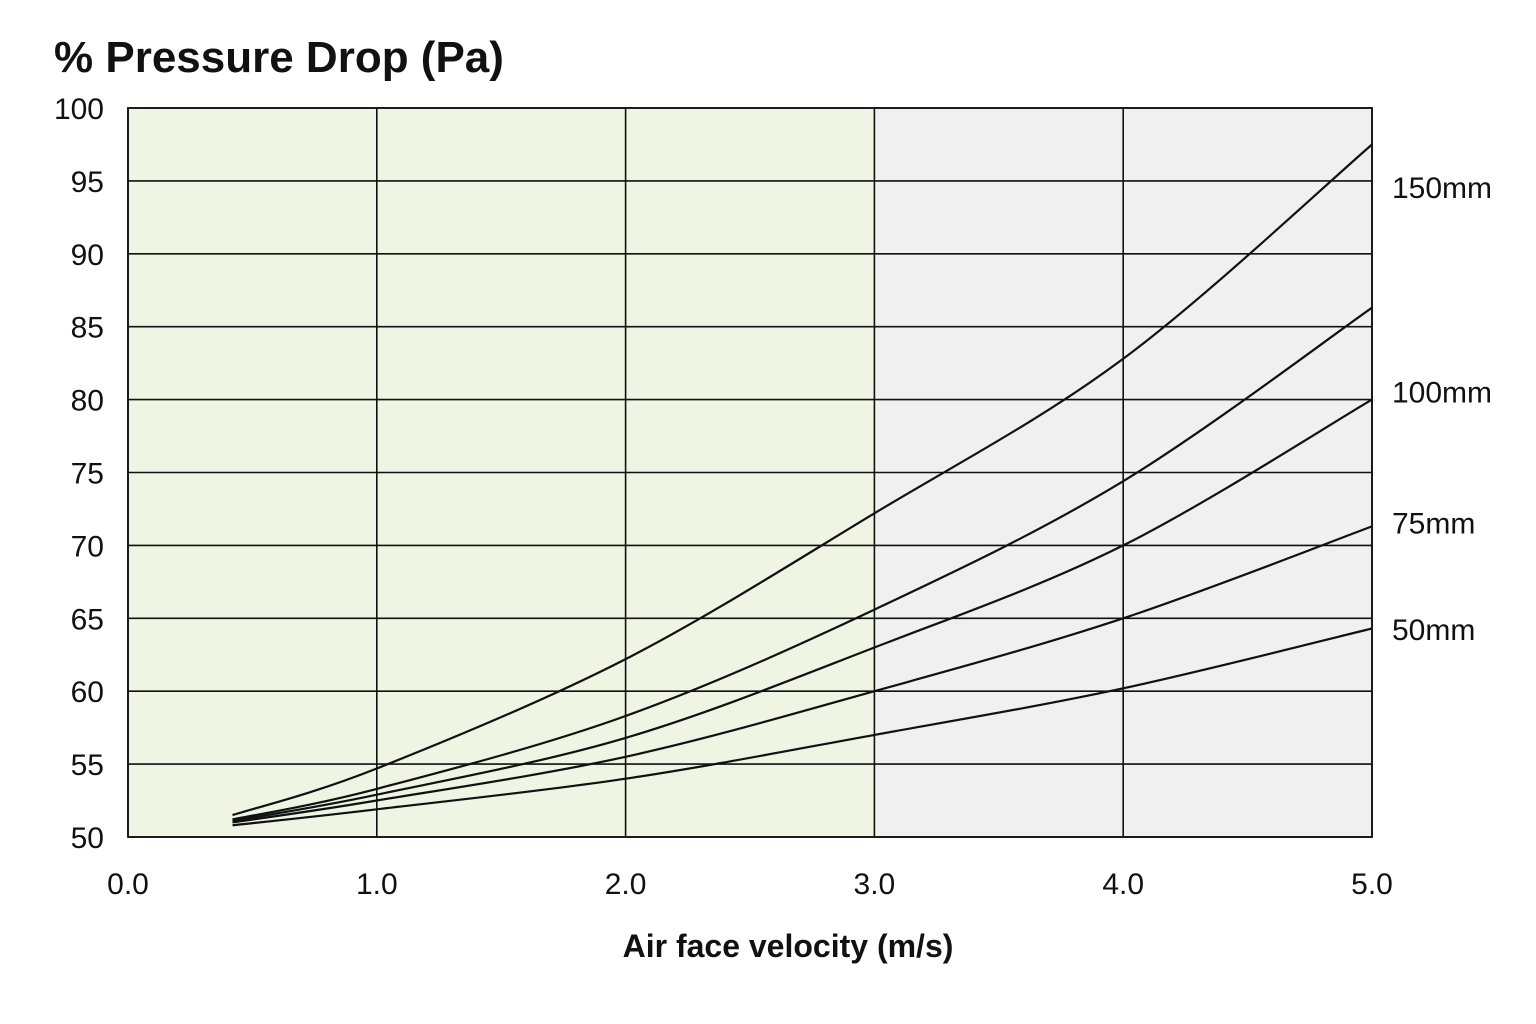 The height and width of the screenshot is (1024, 1536). Describe the element at coordinates (788, 946) in the screenshot. I see `x-axis-label: Air face velocity (m/s)` at that location.